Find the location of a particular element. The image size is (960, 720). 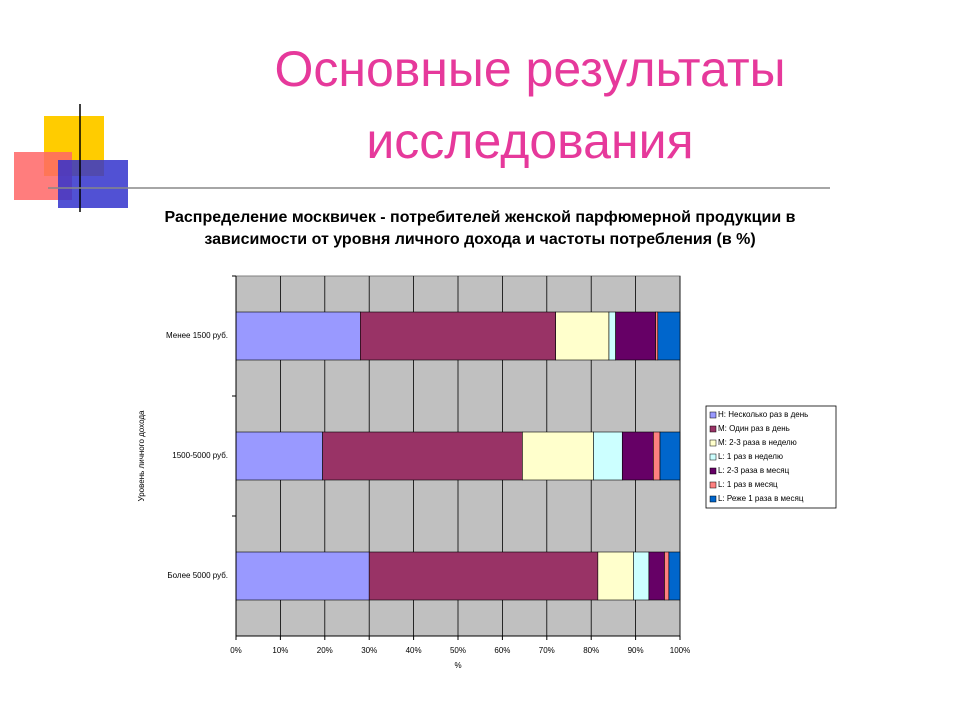

legend-label: H: Несколько раз в день is located at coordinates (763, 414).